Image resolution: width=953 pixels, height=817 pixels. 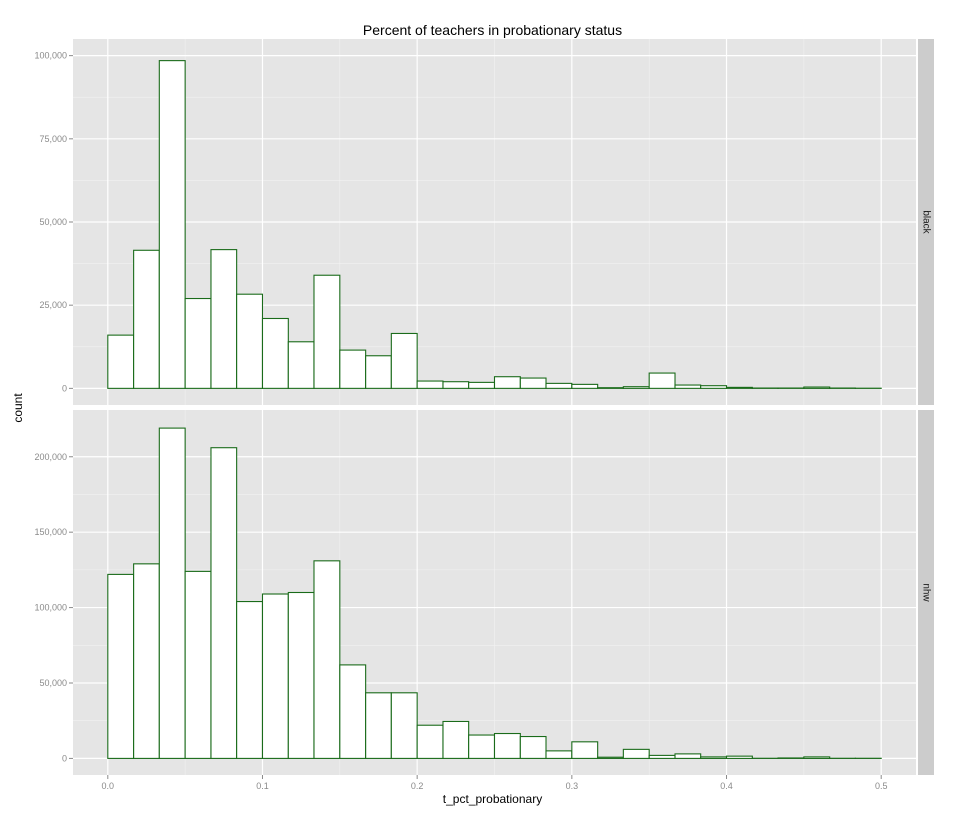 What do you see at coordinates (108, 786) in the screenshot?
I see `x-tick-label: 0.0` at bounding box center [108, 786].